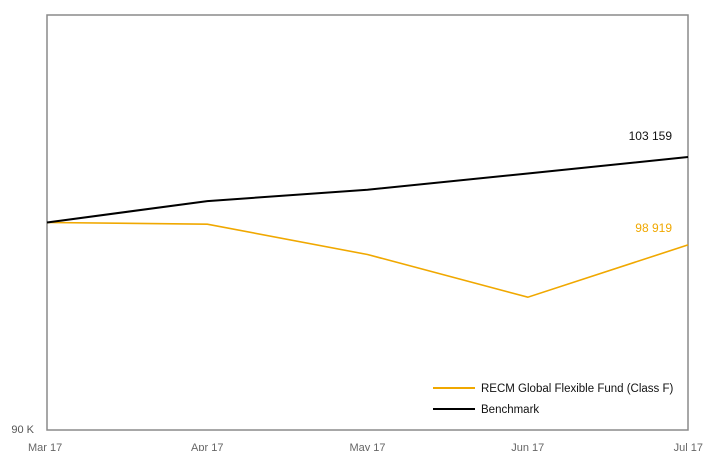 The image size is (703, 451). What do you see at coordinates (45, 446) in the screenshot?
I see `x-tick-label: Mar 17` at bounding box center [45, 446].